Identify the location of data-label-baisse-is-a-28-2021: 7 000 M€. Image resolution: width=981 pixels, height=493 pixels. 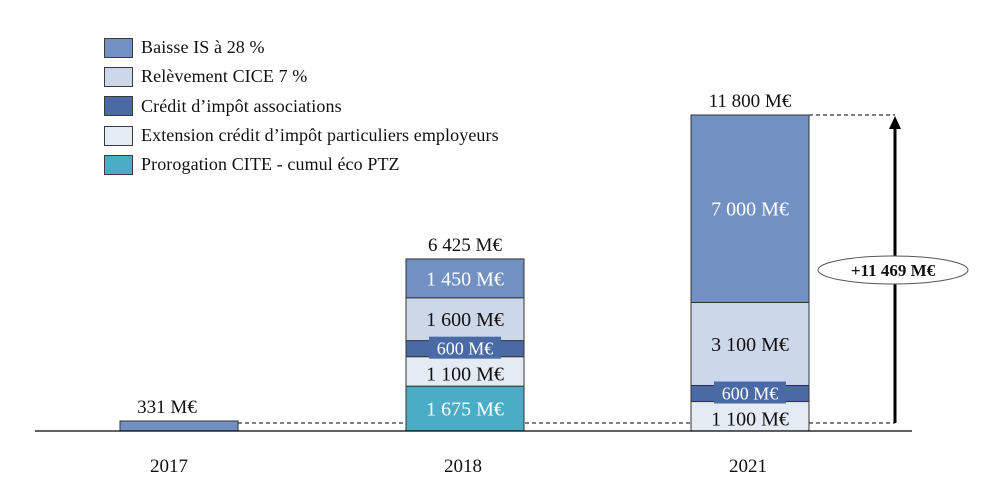
(750, 210).